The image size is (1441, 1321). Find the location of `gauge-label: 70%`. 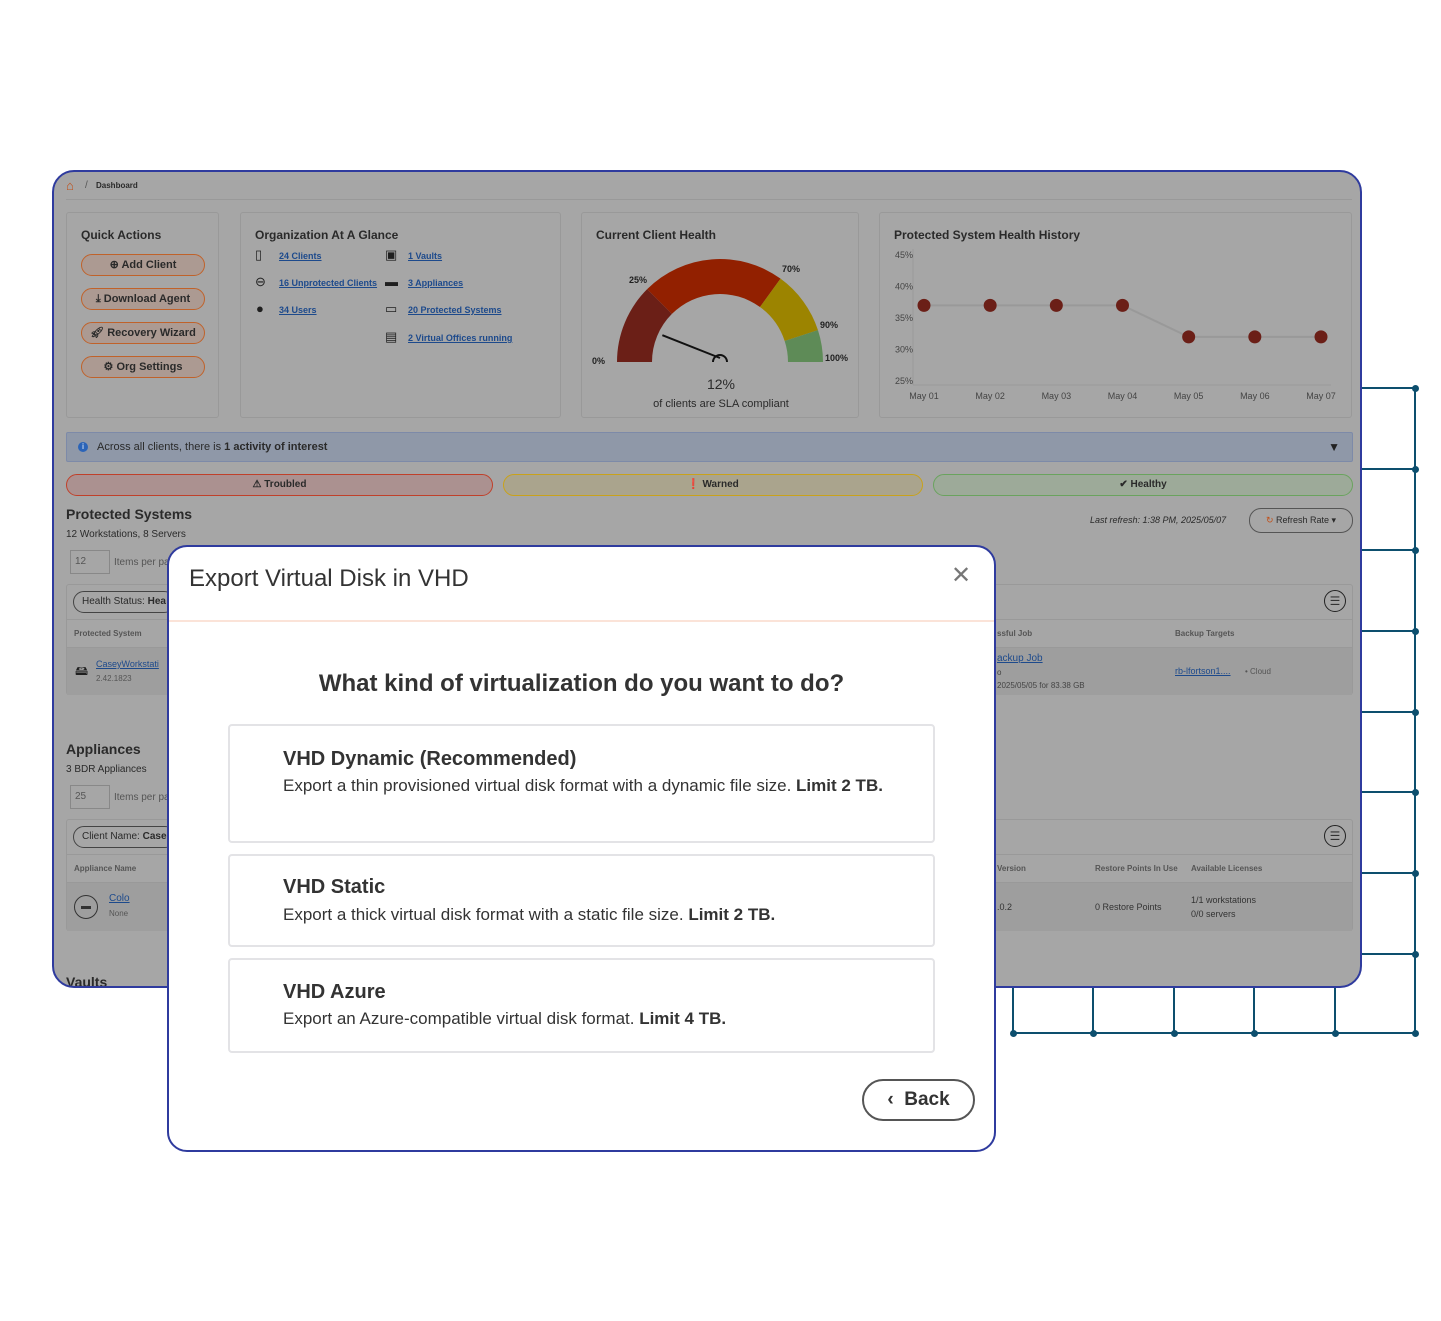

gauge-label: 70% is located at coordinates (791, 269).